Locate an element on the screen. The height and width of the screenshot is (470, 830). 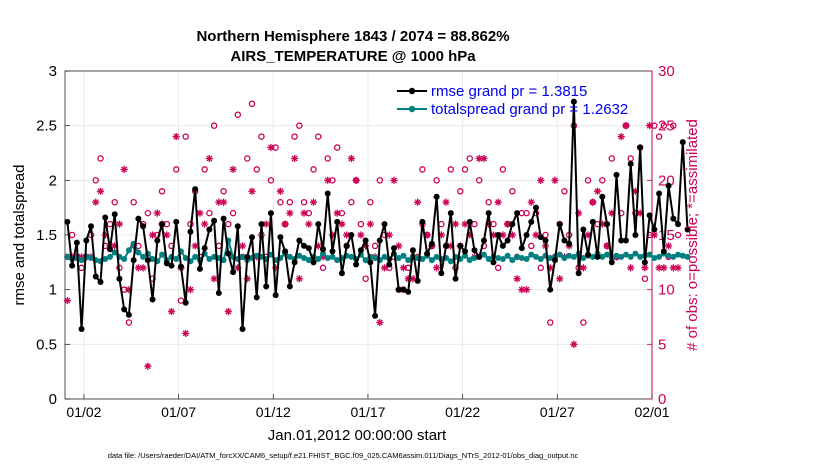
y-left-tick-label: 1.5 is located at coordinates (46, 235).